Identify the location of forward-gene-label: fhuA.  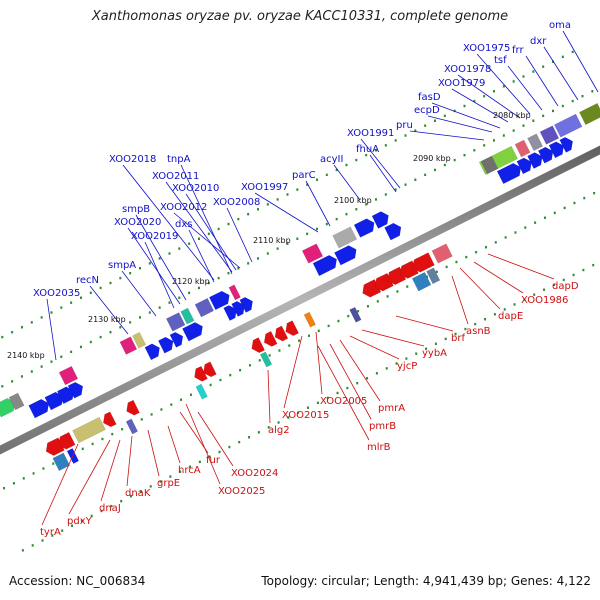
(367, 149).